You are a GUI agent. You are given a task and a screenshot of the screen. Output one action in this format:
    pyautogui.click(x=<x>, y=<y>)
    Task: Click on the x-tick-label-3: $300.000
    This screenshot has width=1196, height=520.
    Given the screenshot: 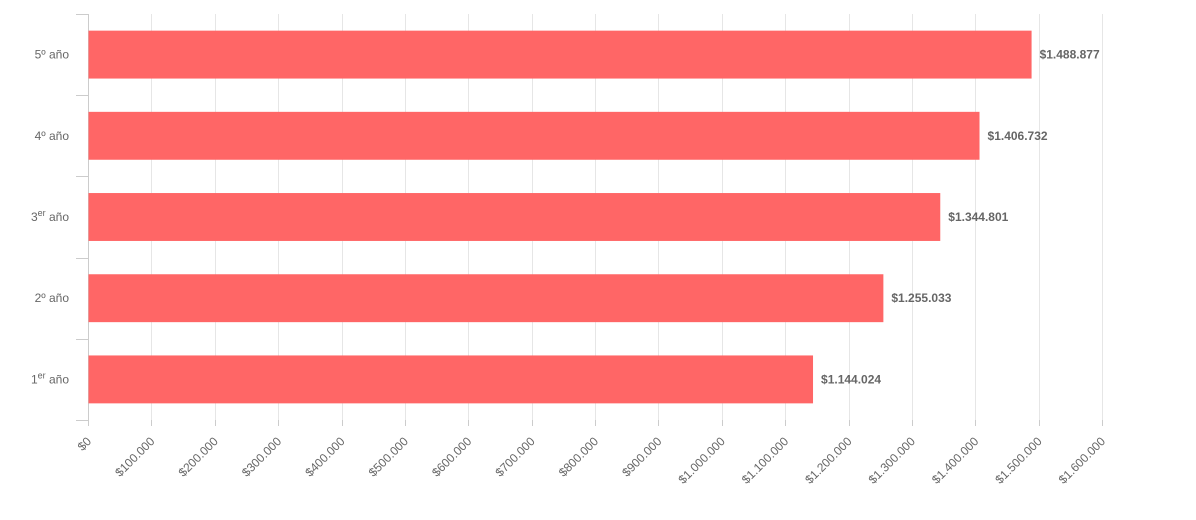 What is the action you would take?
    pyautogui.click(x=262, y=457)
    